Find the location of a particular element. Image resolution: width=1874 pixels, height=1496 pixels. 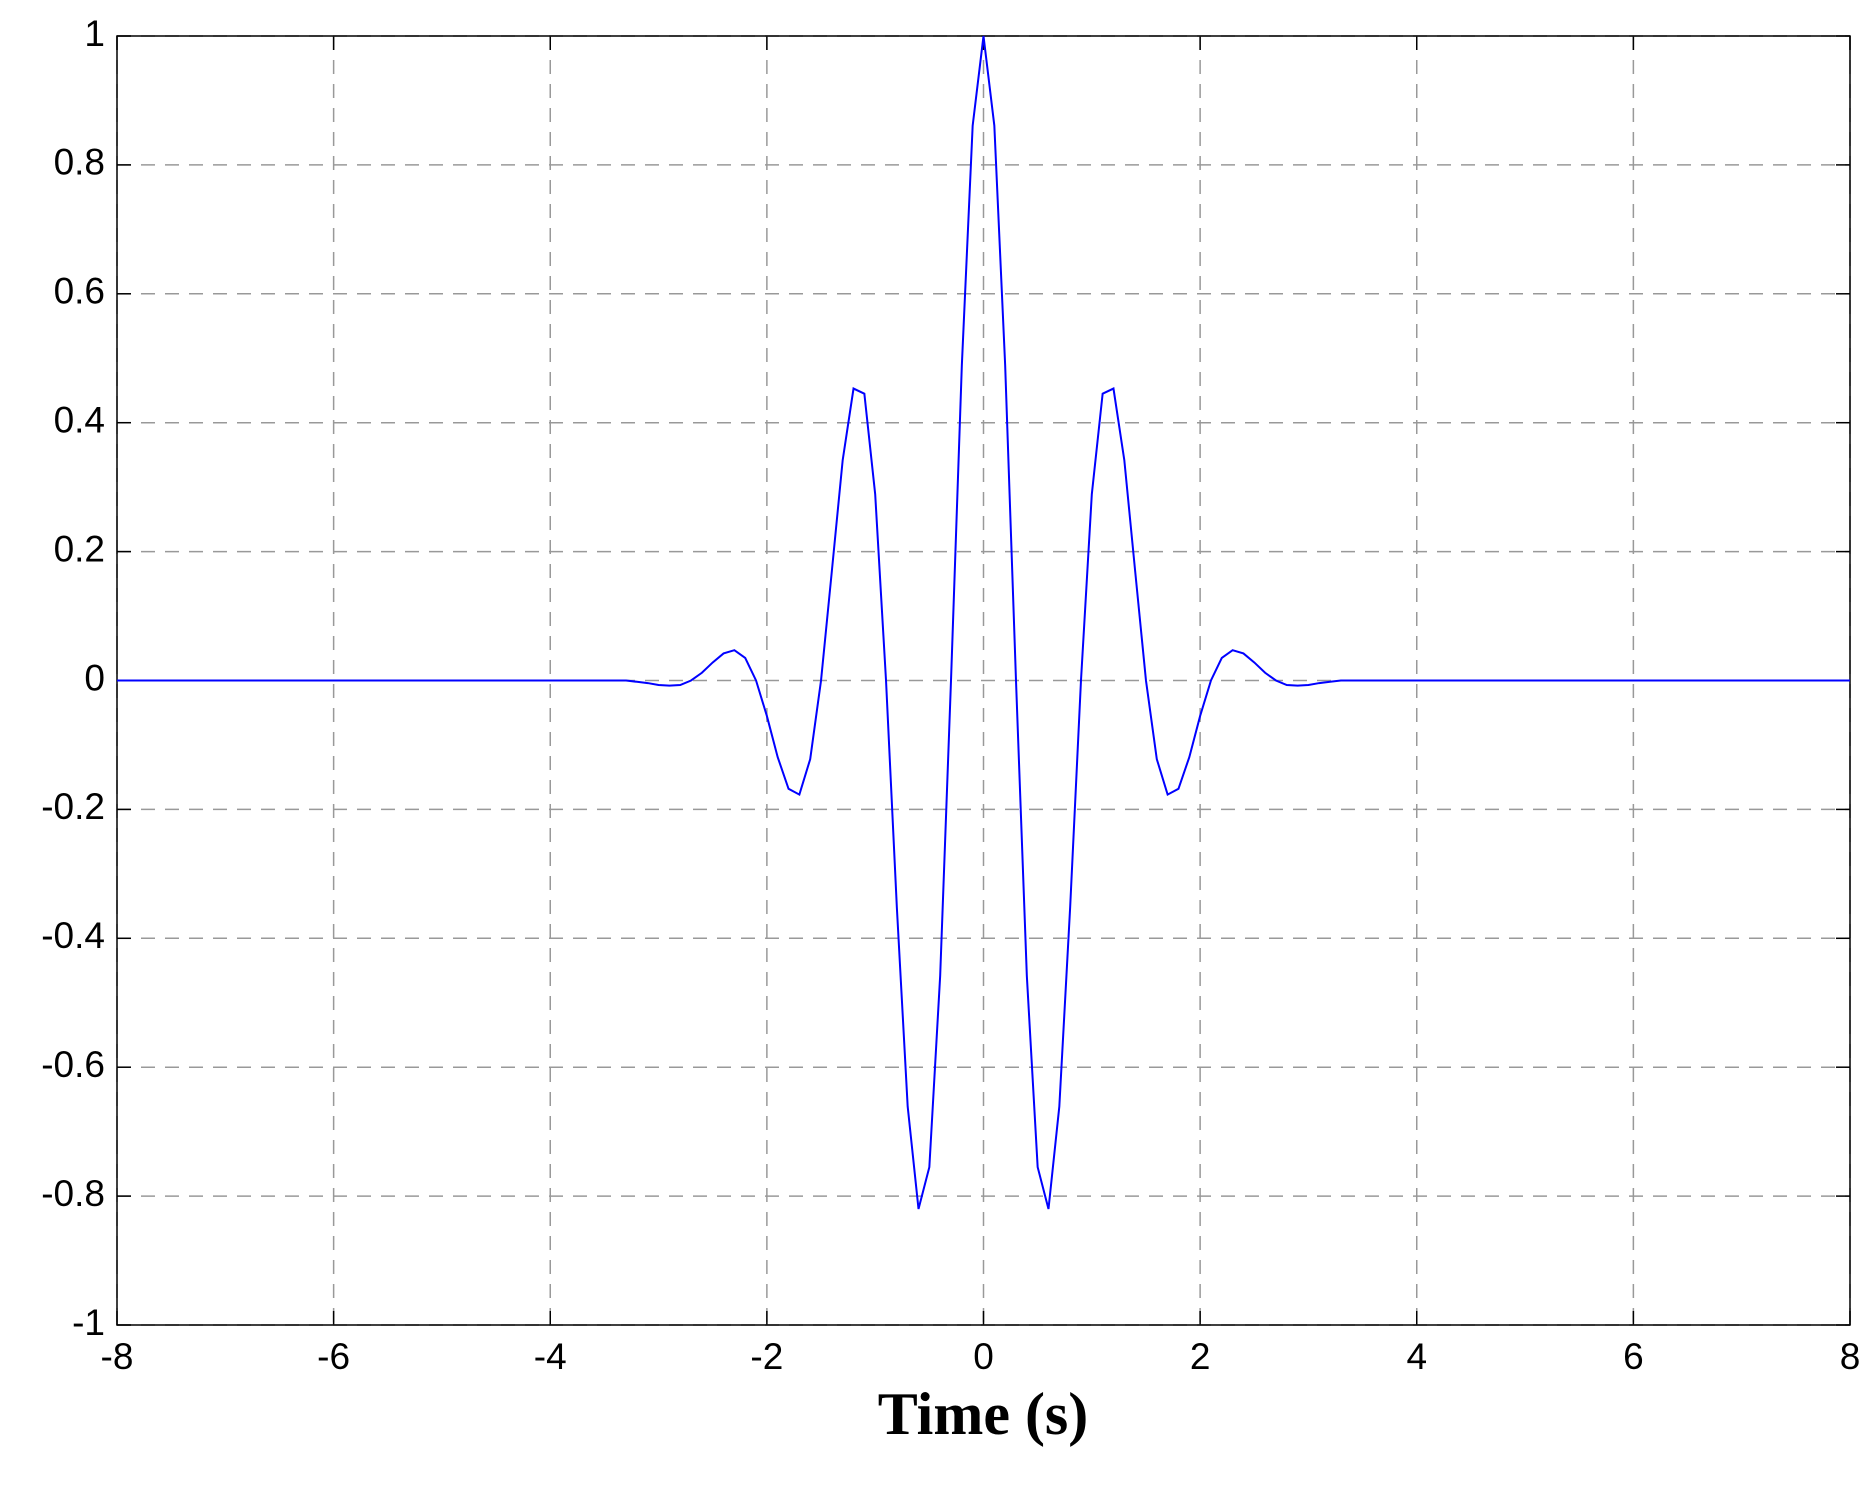

x-tick-label: -6 is located at coordinates (333, 1356).